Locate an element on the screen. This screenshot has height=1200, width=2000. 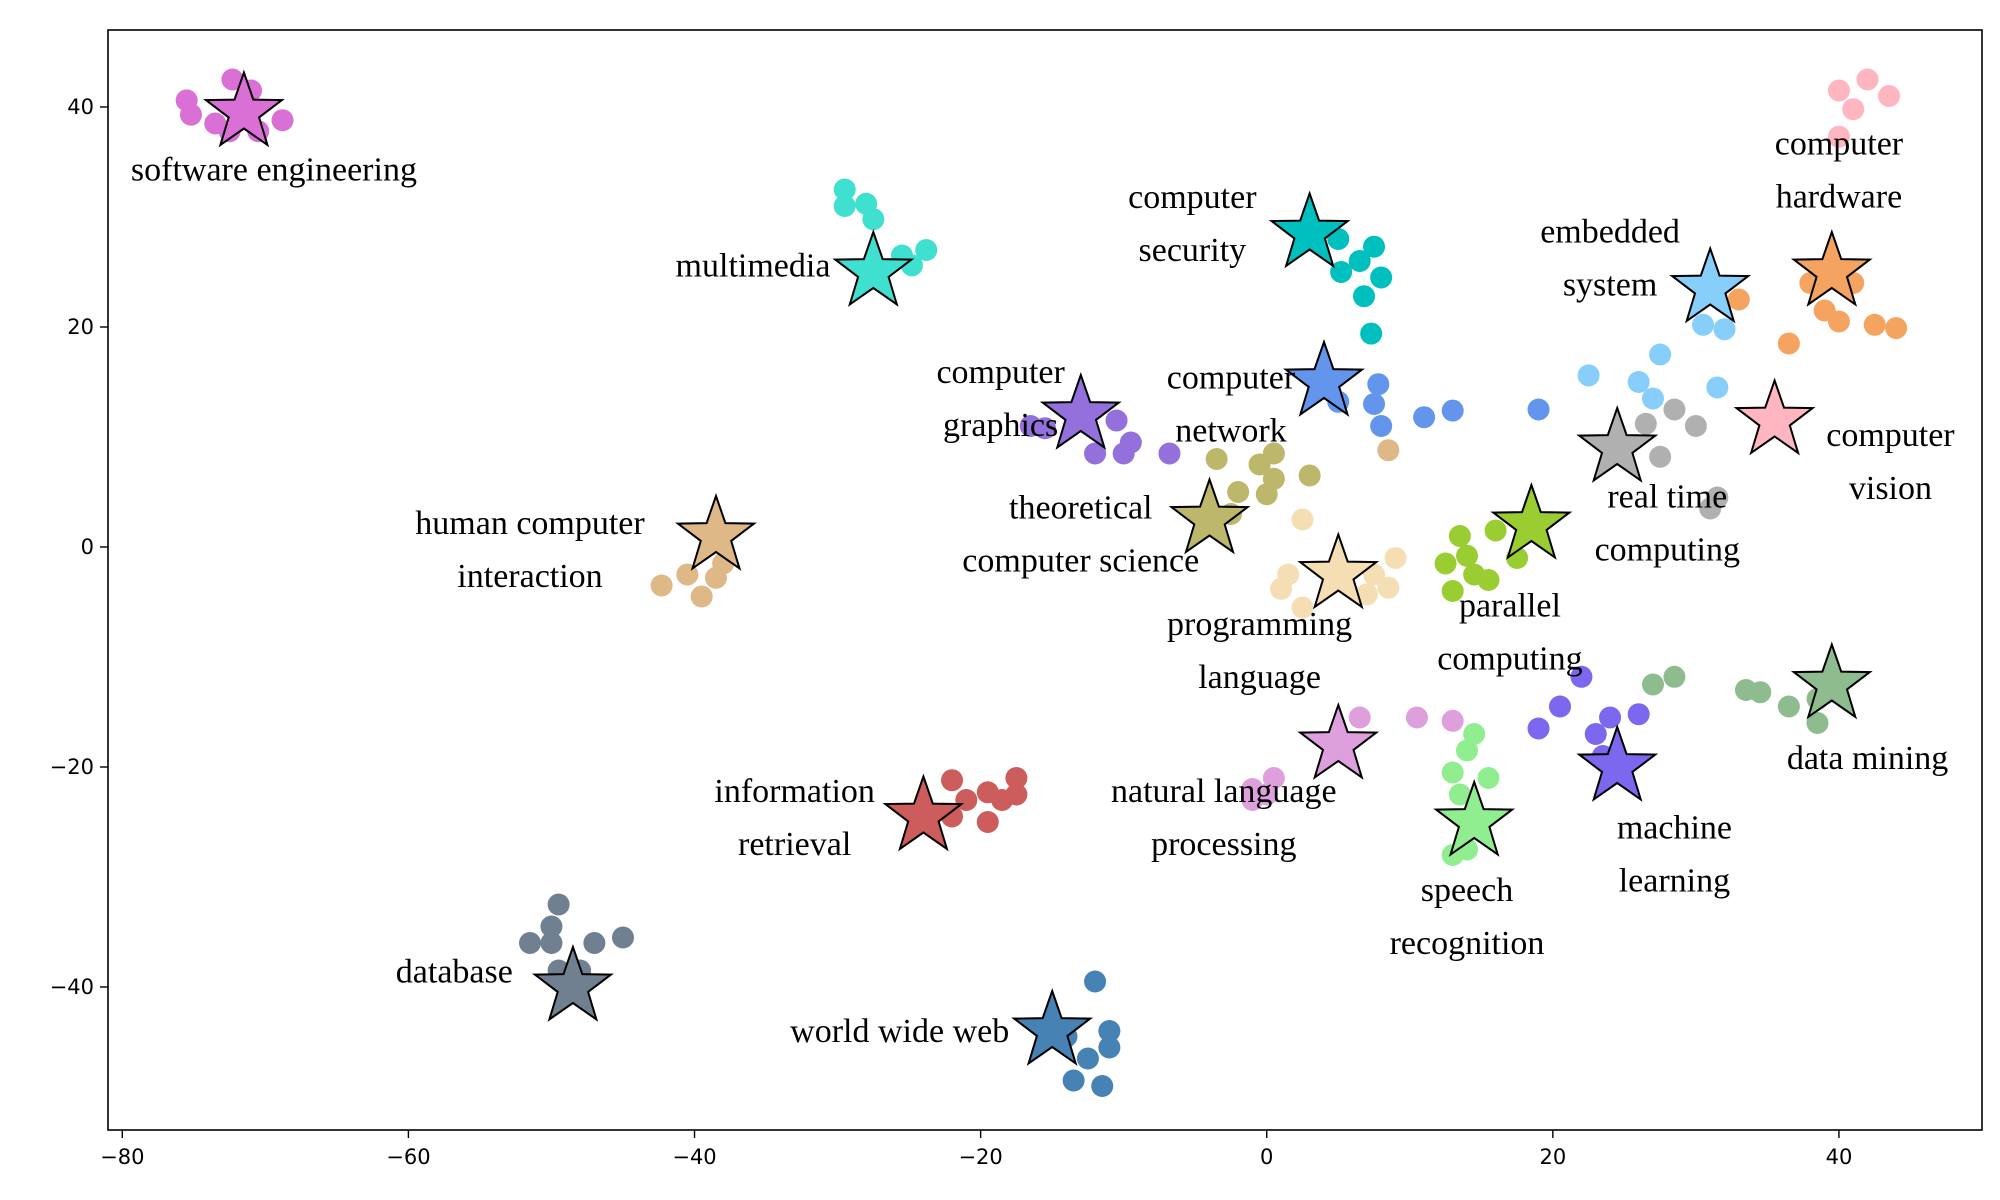
y-tick-label: 20 is located at coordinates (80, 327).